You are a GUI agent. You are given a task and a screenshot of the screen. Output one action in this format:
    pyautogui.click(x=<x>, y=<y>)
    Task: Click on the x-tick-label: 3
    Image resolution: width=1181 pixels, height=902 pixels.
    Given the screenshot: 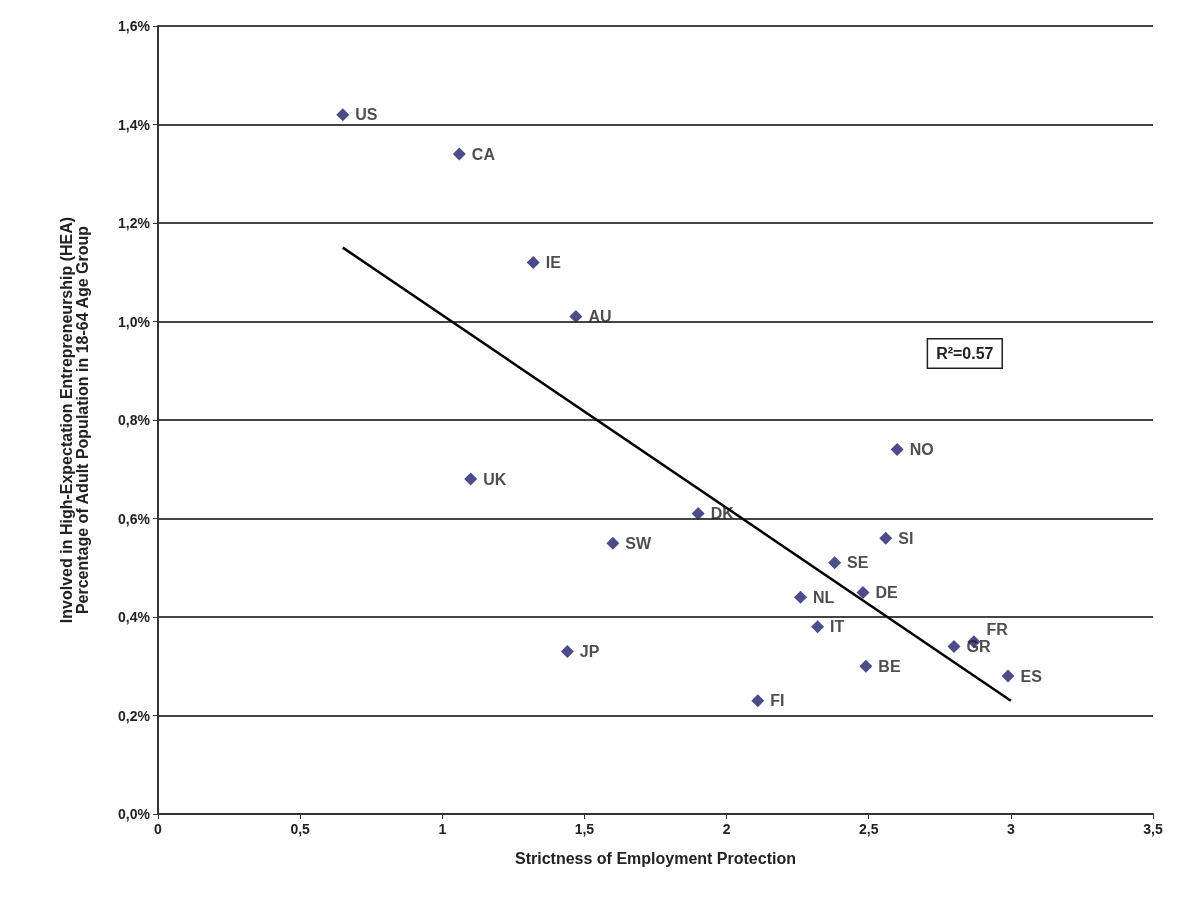 What is the action you would take?
    pyautogui.click(x=1010, y=829)
    